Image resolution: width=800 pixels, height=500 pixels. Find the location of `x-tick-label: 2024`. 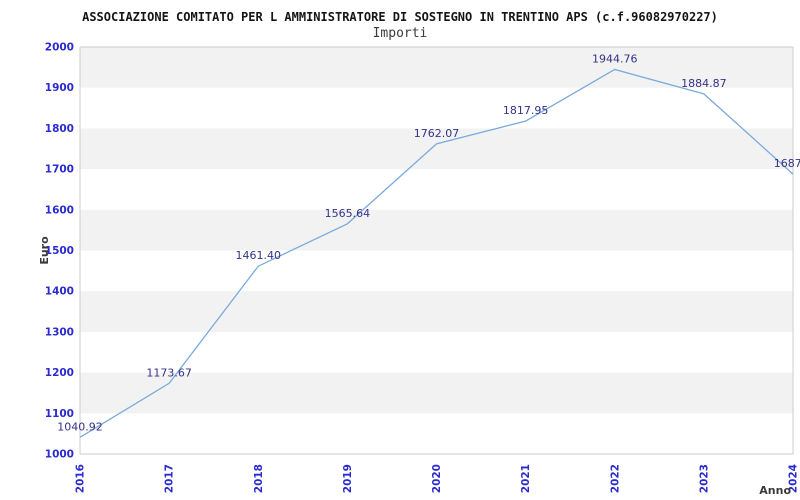

x-tick-label: 2024 is located at coordinates (794, 478).